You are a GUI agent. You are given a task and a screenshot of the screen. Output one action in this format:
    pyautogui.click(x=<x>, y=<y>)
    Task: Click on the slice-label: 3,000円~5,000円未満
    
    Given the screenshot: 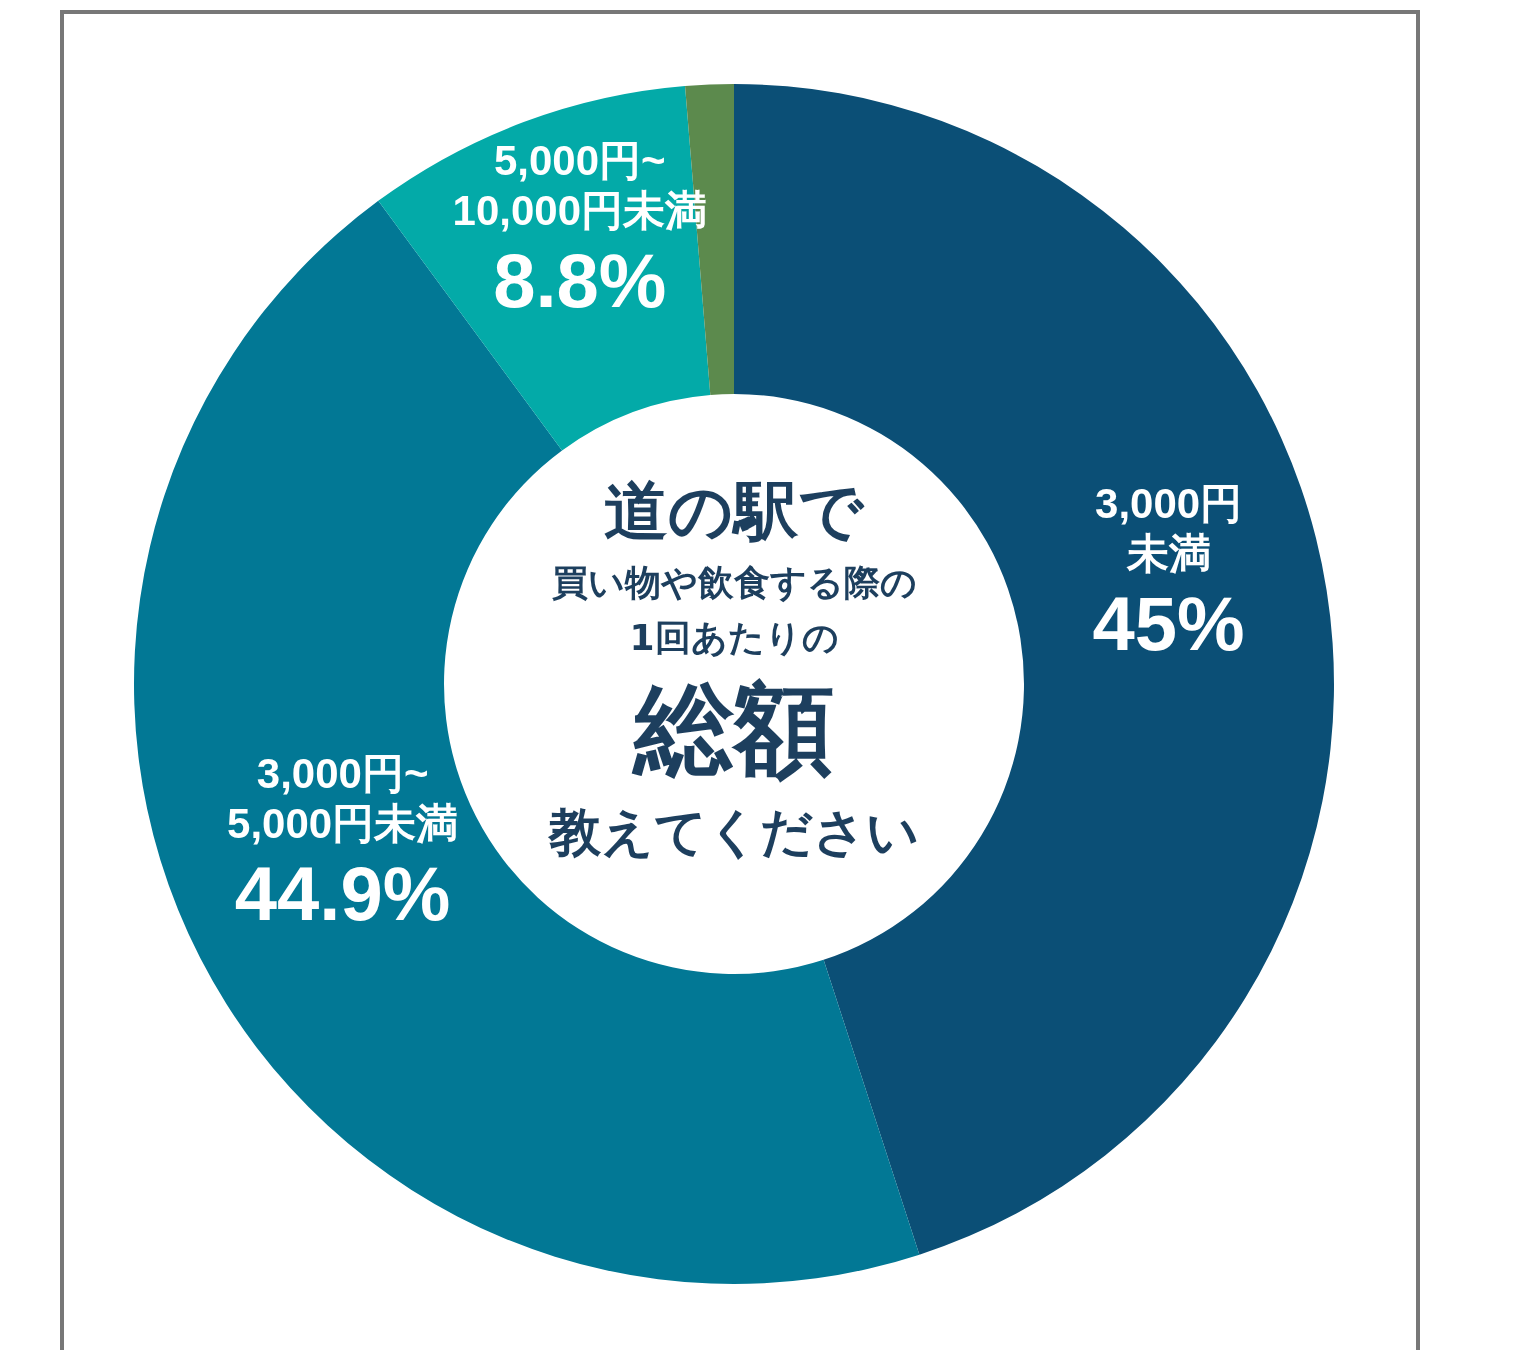 What is the action you would take?
    pyautogui.click(x=343, y=798)
    